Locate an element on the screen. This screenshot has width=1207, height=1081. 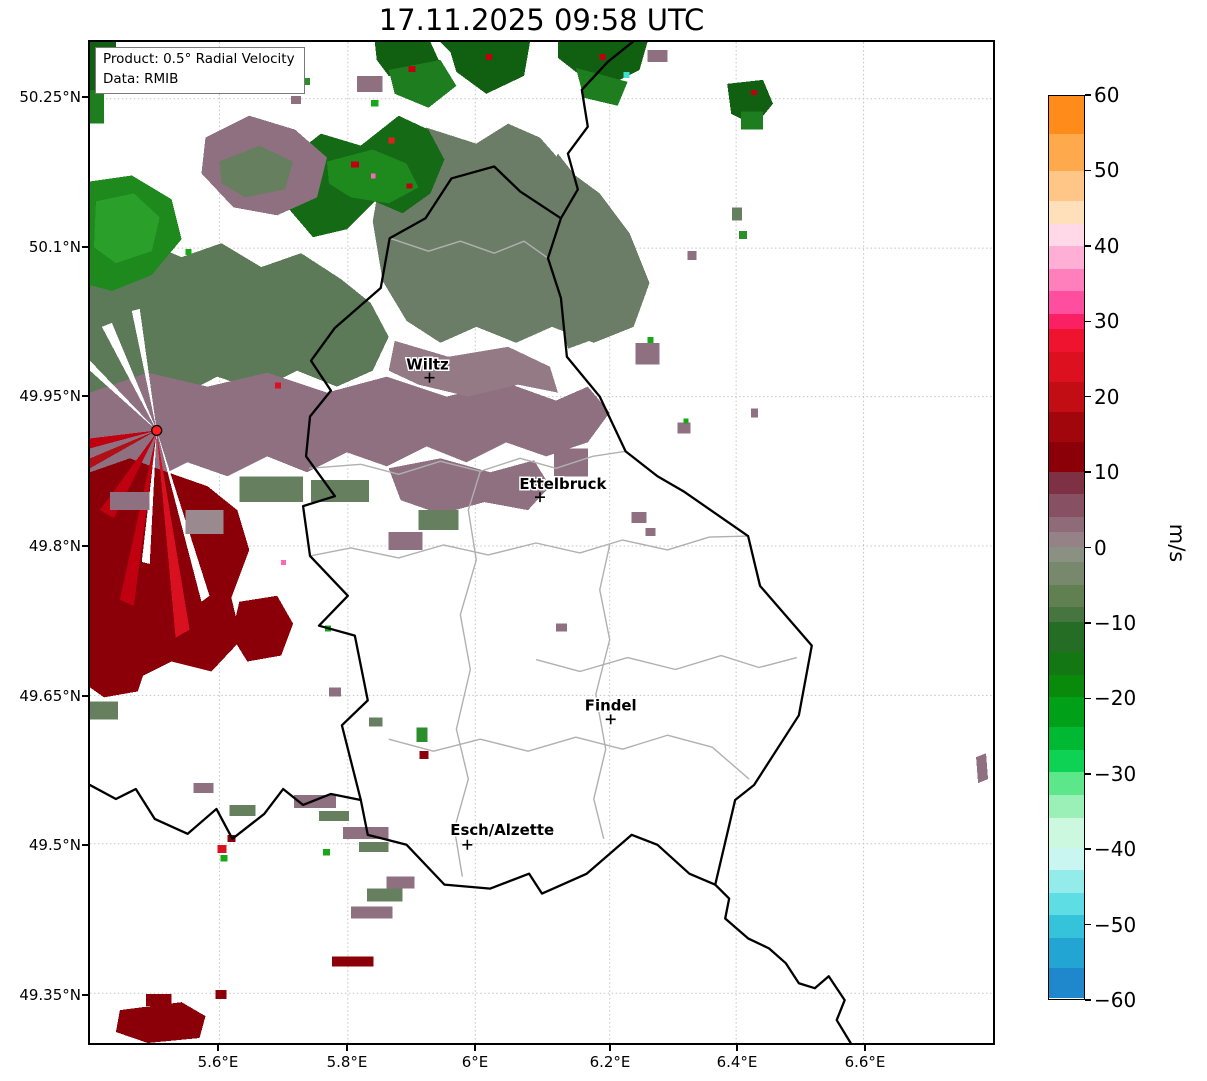
velocity-colorbar is located at coordinates (1066, 547).